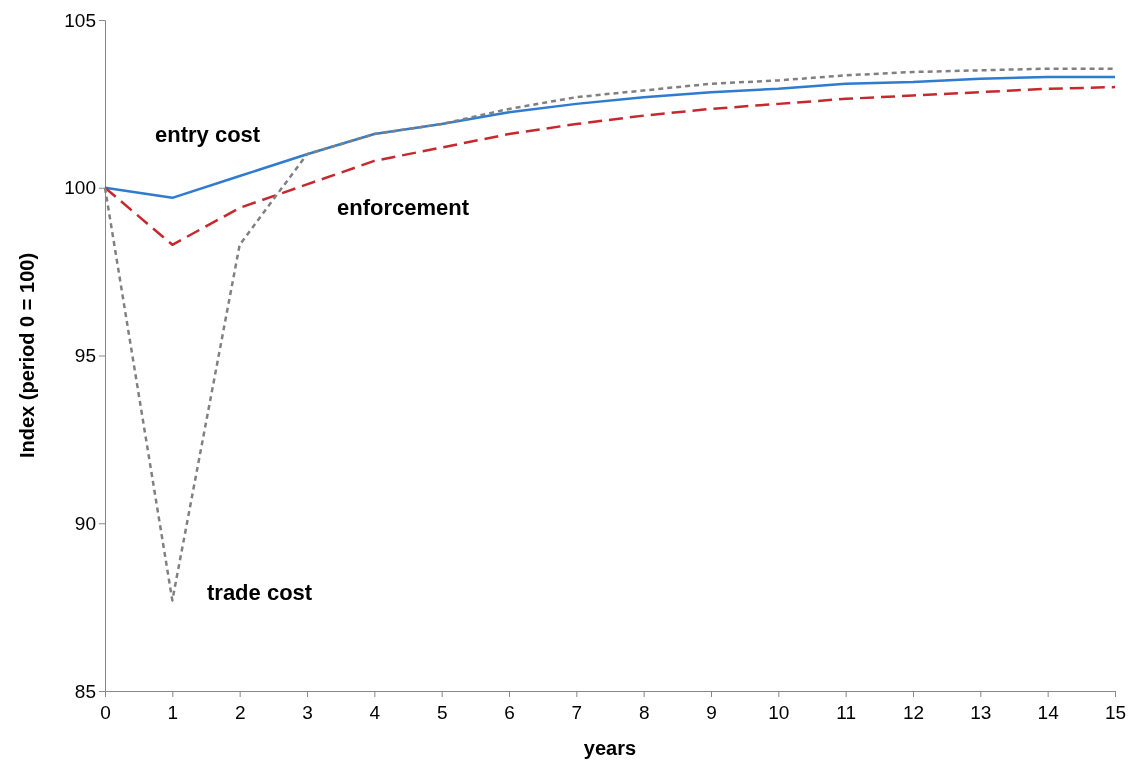 The image size is (1131, 763). What do you see at coordinates (846, 712) in the screenshot?
I see `x-tick-label: 11` at bounding box center [846, 712].